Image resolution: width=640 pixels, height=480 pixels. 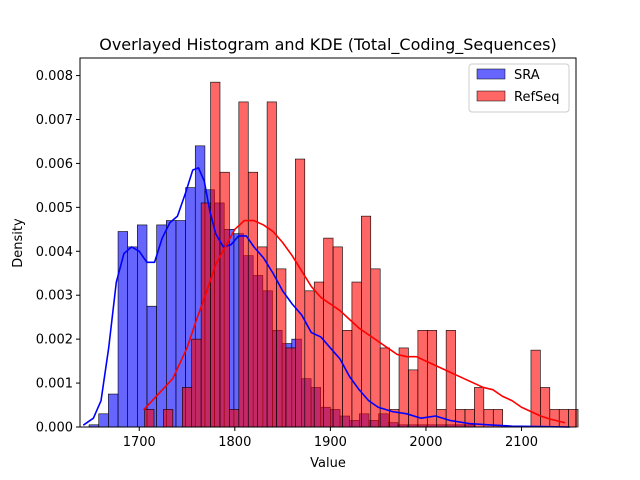 I want to click on x-tick-label: 1900, so click(x=330, y=442).